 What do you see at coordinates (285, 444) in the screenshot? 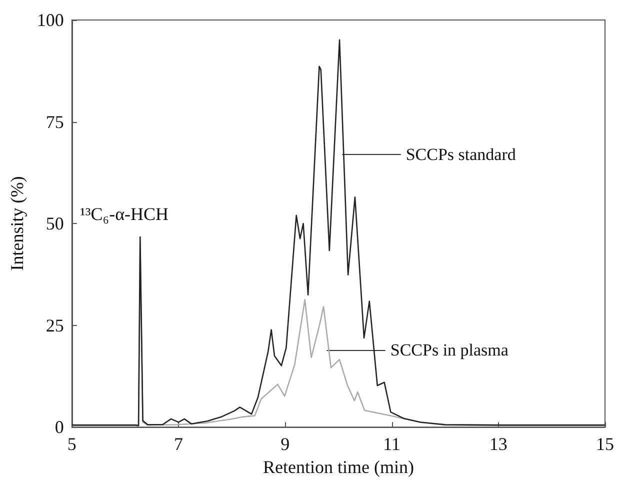
I see `x-tick-label: 9` at bounding box center [285, 444].